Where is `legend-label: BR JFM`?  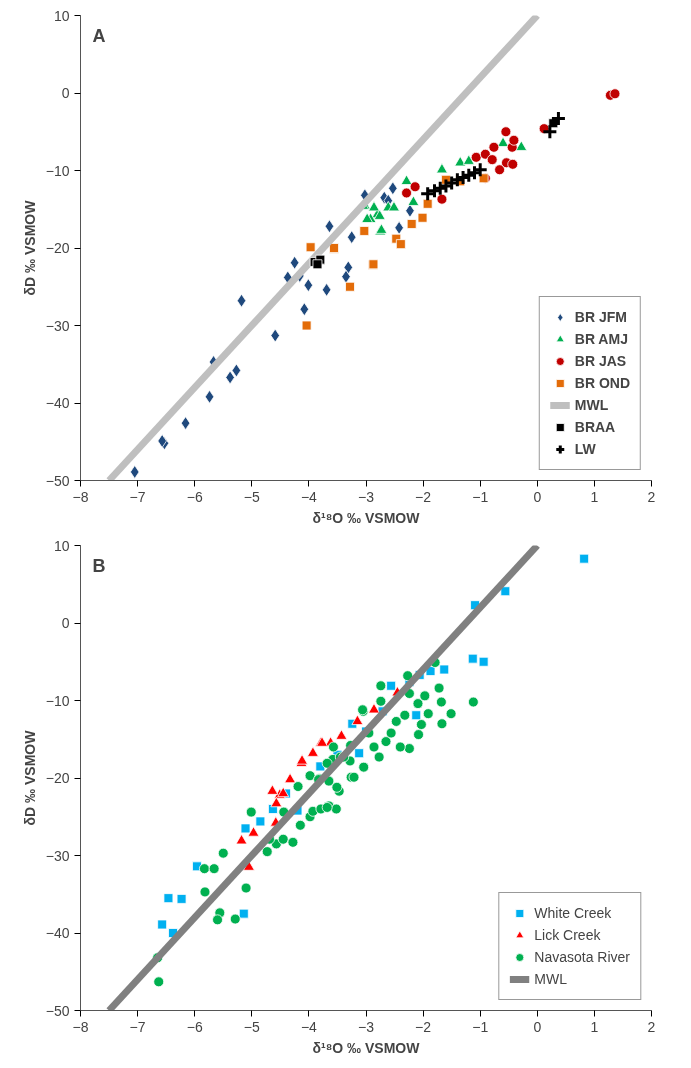
legend-label: BR JFM is located at coordinates (600, 317).